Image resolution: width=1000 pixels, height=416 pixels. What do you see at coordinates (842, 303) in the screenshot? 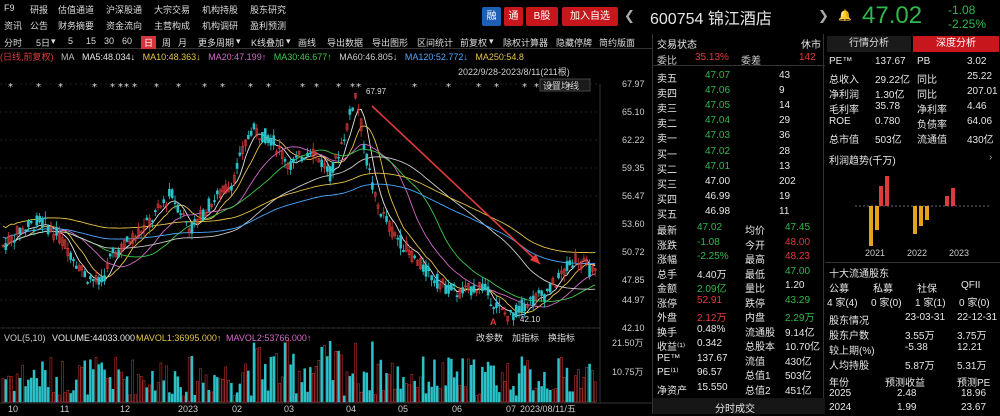
I see `holder-count: 4 家(4)` at bounding box center [842, 303].